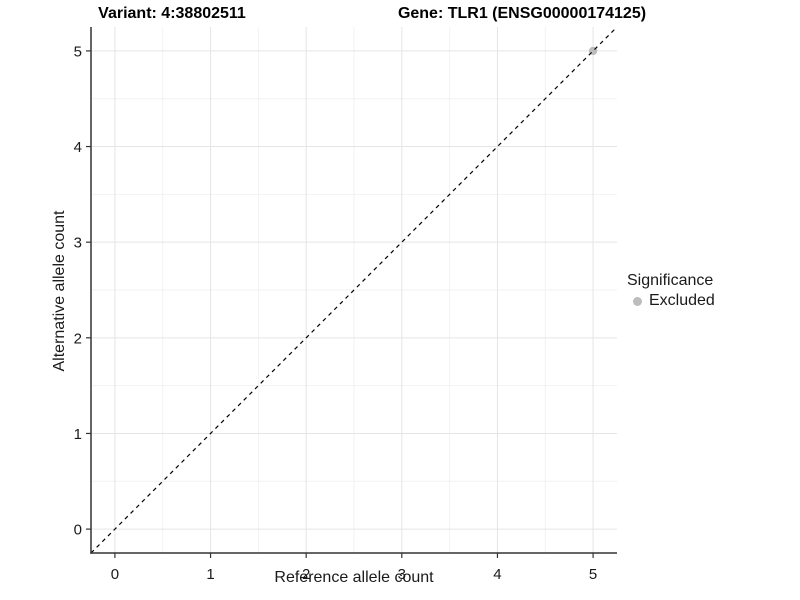  Describe the element at coordinates (78, 51) in the screenshot. I see `y-tick-label: 5` at that location.